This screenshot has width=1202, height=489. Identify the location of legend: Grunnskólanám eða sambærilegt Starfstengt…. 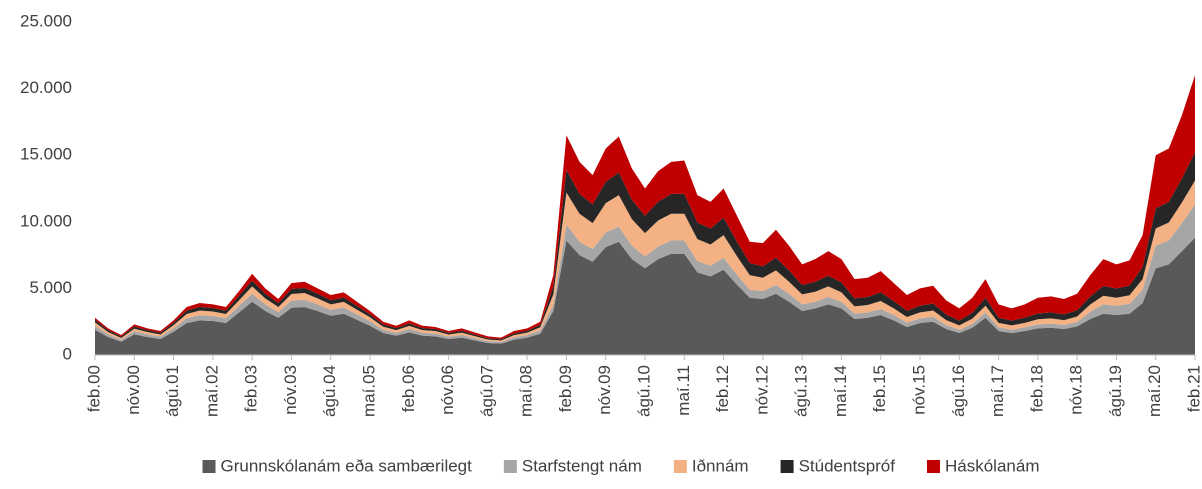
(621, 465).